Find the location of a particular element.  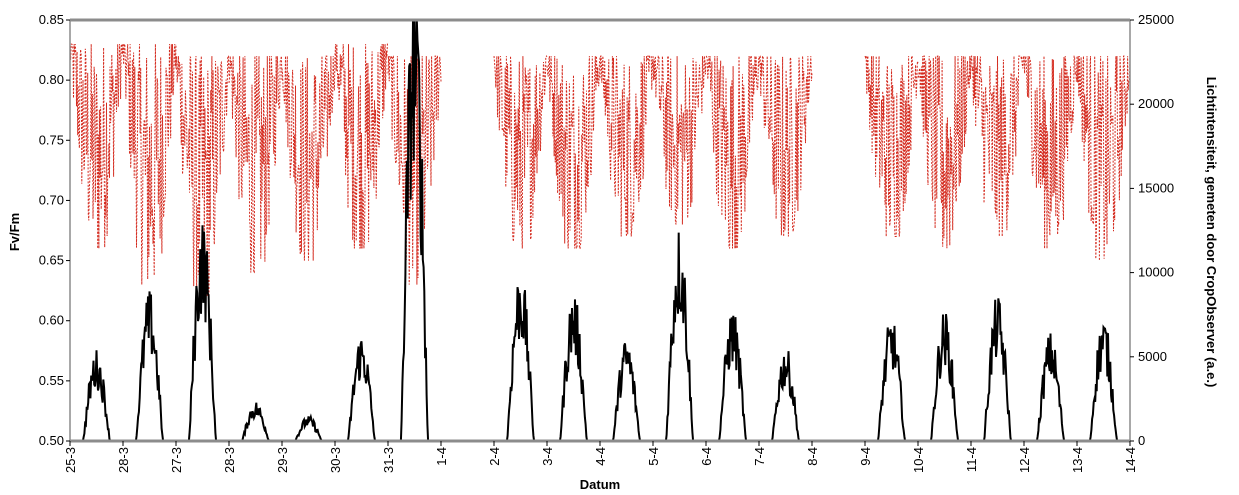

x-tick-label: 30-3 is located at coordinates (335, 460).